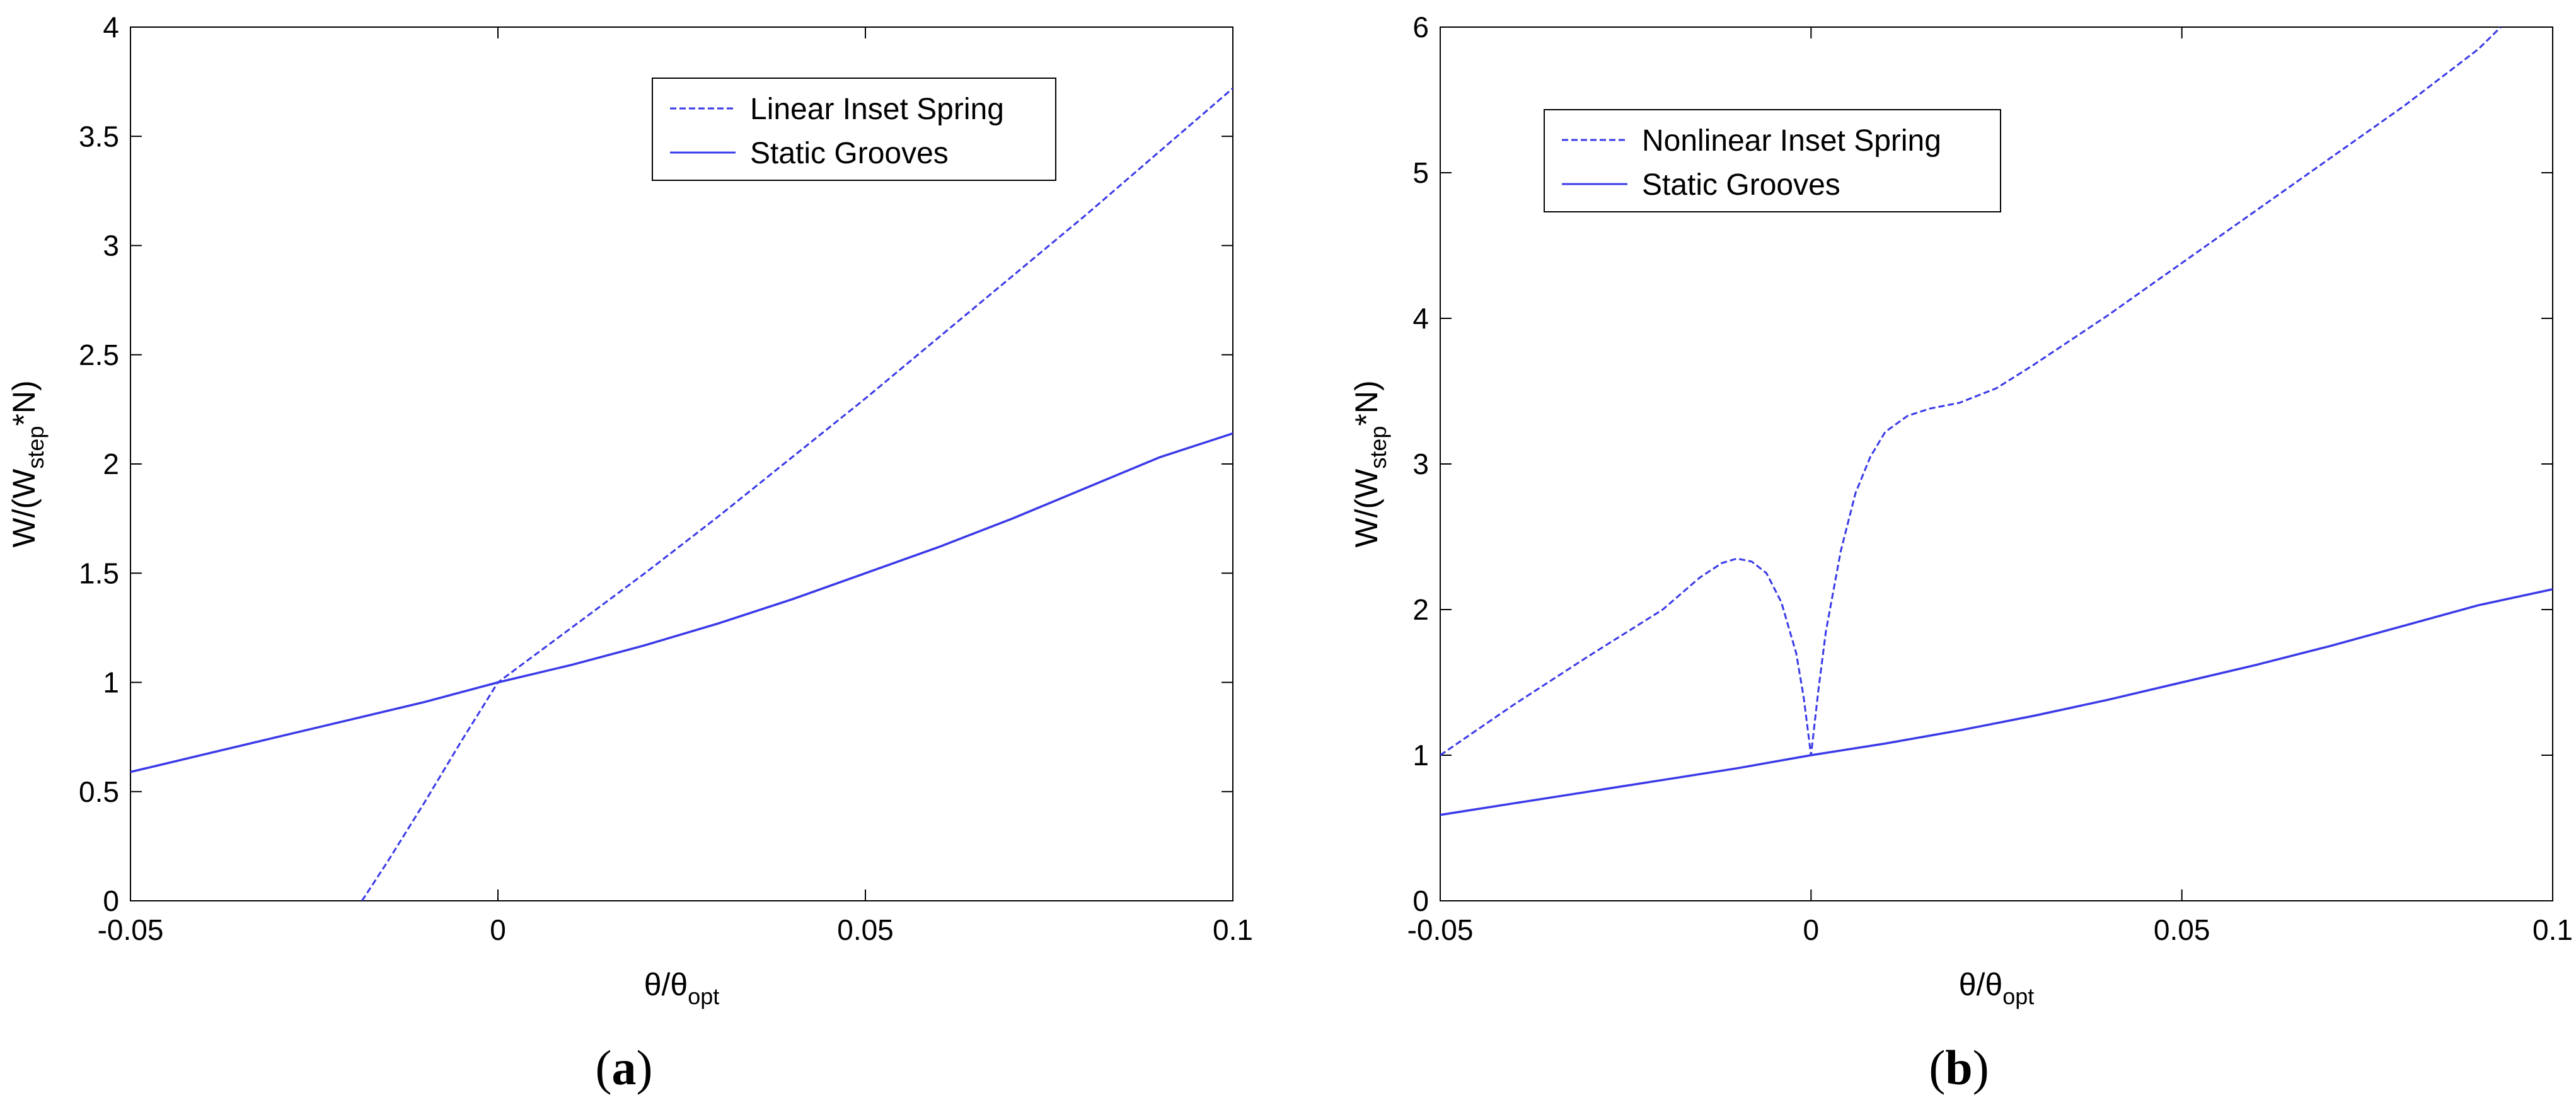 This screenshot has width=2576, height=1112. What do you see at coordinates (1421, 27) in the screenshot?
I see `y-tick-label: 6` at bounding box center [1421, 27].